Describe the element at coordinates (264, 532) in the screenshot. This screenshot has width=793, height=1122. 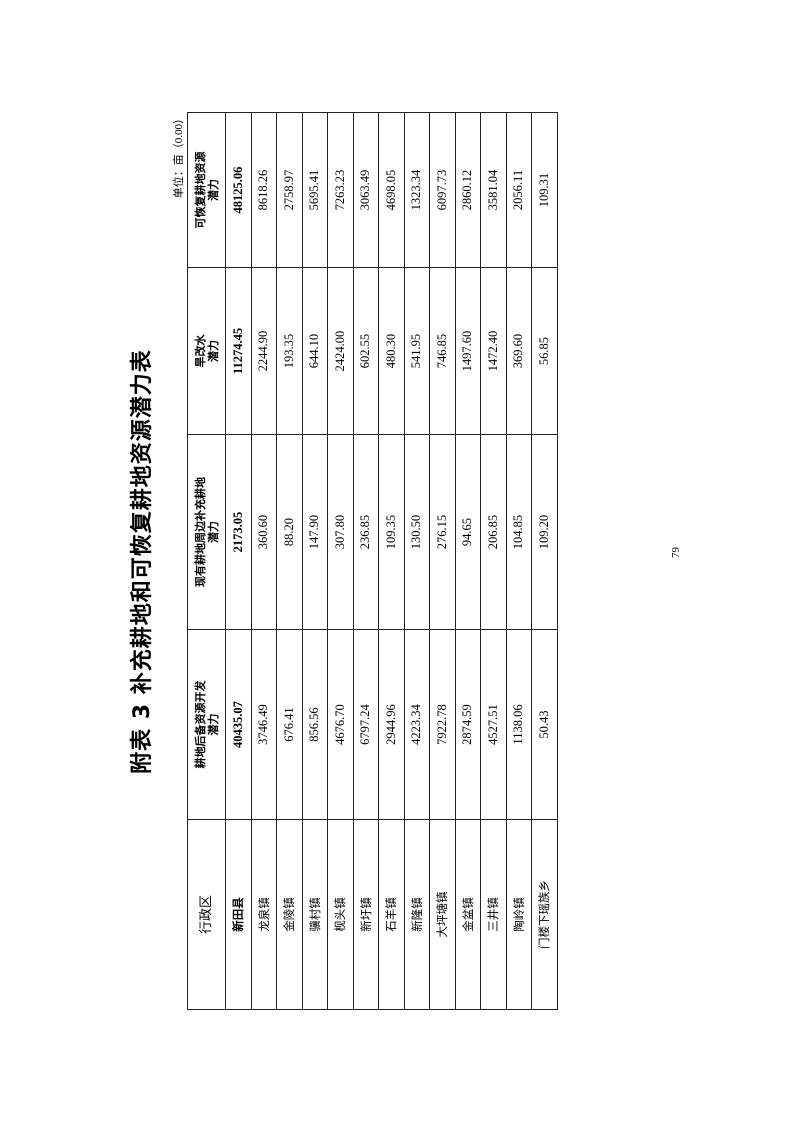
I see `value-cell: 360.60` at that location.